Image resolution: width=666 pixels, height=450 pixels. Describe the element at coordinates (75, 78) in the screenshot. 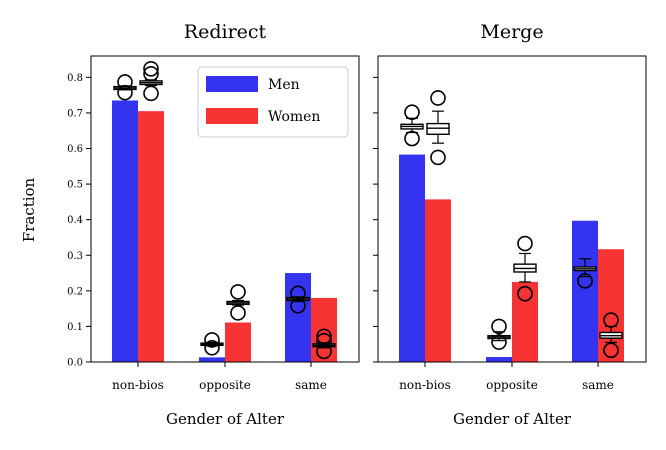

I see `y-tick-label: 0.8` at that location.